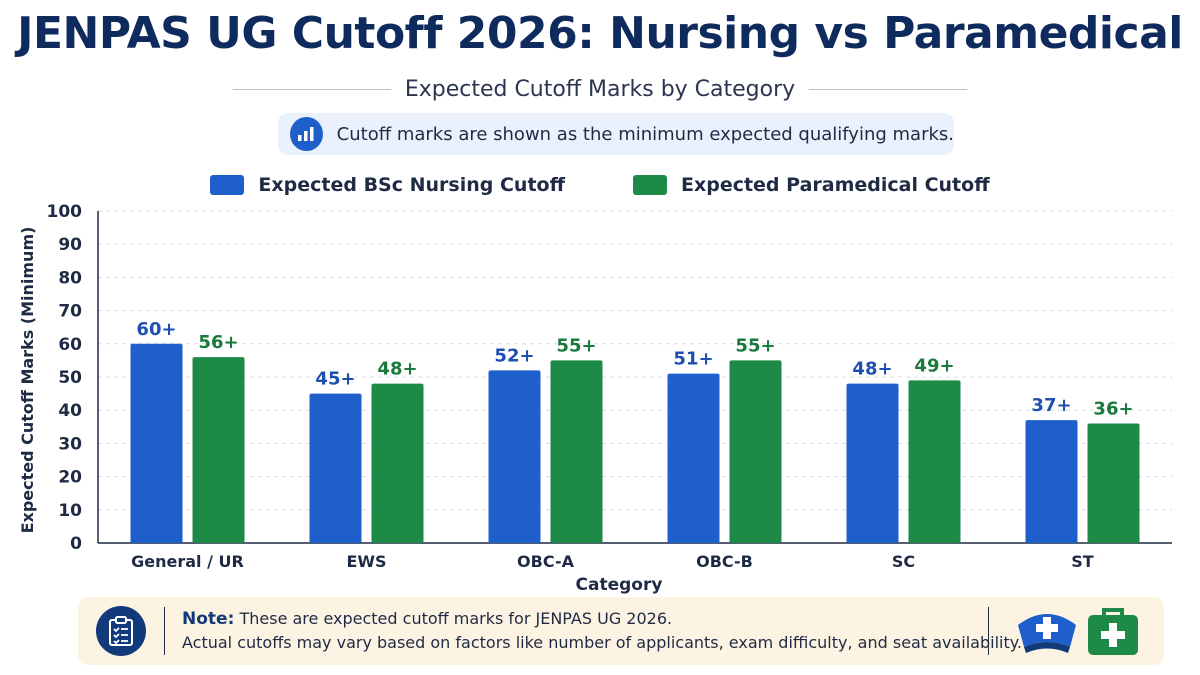 Image resolution: width=1200 pixels, height=675 pixels. I want to click on x-axis-title: Category, so click(619, 585).